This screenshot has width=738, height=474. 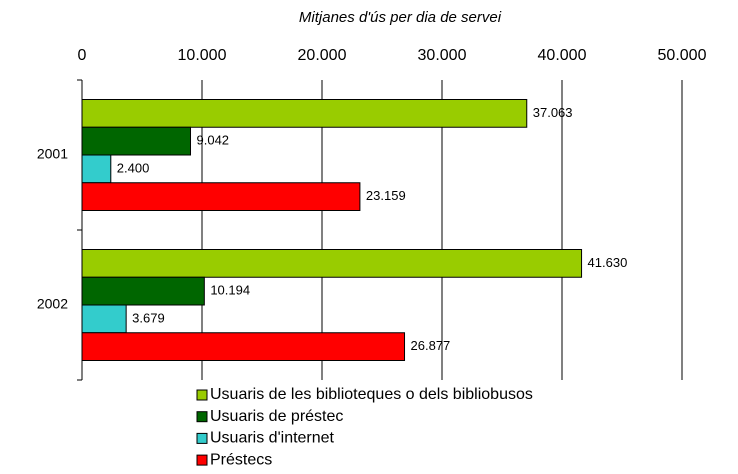 What do you see at coordinates (52, 304) in the screenshot?
I see `y-tick-label: 2002` at bounding box center [52, 304].